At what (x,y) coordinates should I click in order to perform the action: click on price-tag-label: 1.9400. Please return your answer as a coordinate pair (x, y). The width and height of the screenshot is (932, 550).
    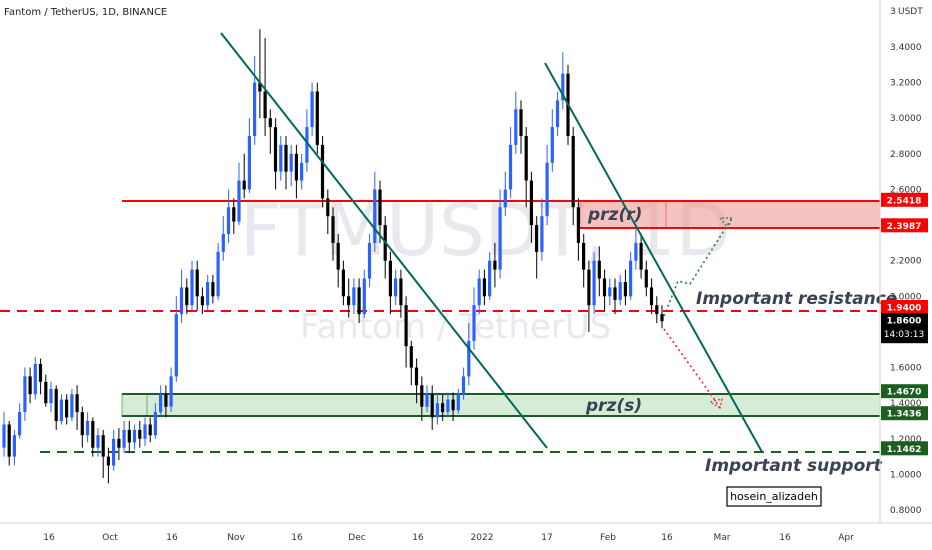
    Looking at the image, I should click on (904, 309).